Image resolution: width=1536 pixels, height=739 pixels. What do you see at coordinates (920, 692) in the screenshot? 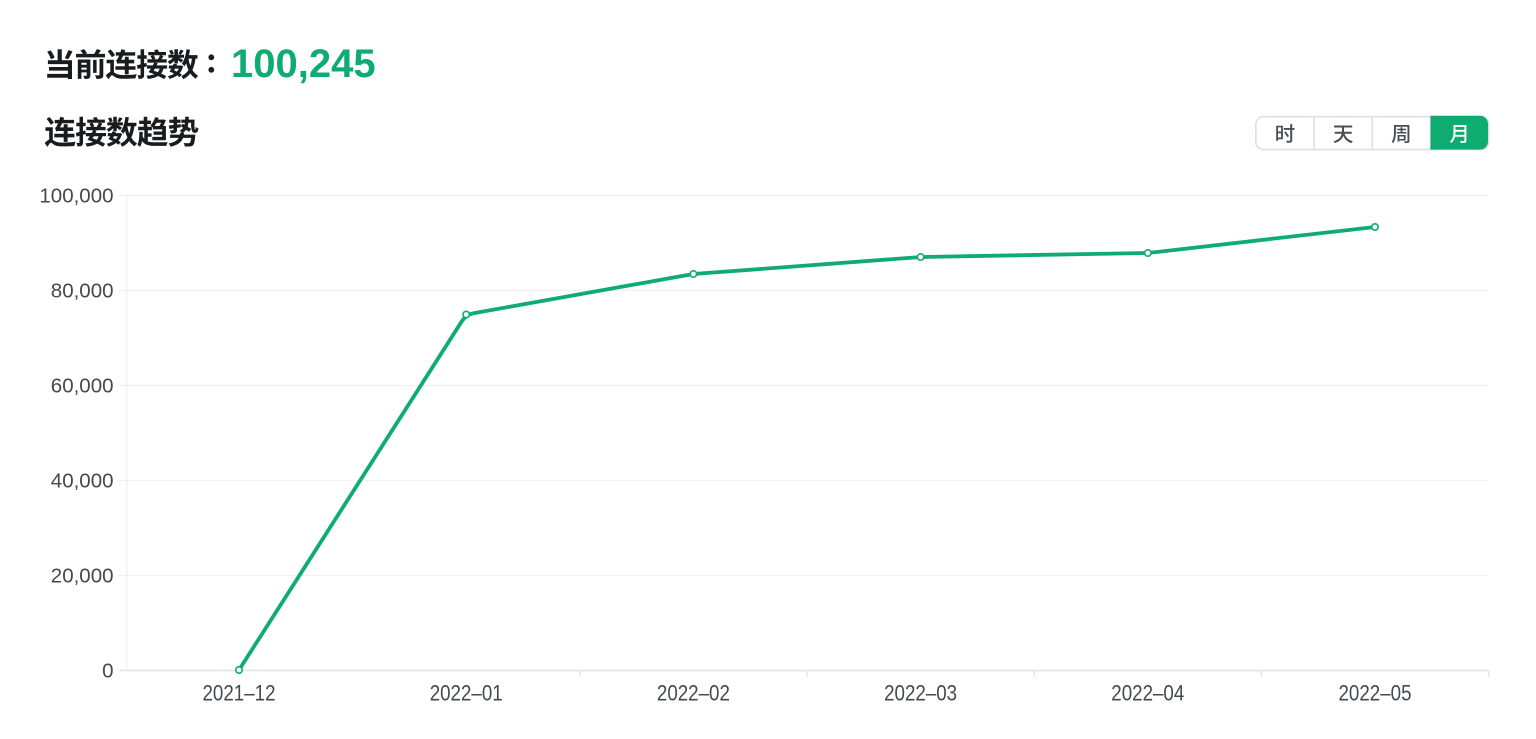
I see `svg-text: 2022–03` at bounding box center [920, 692].